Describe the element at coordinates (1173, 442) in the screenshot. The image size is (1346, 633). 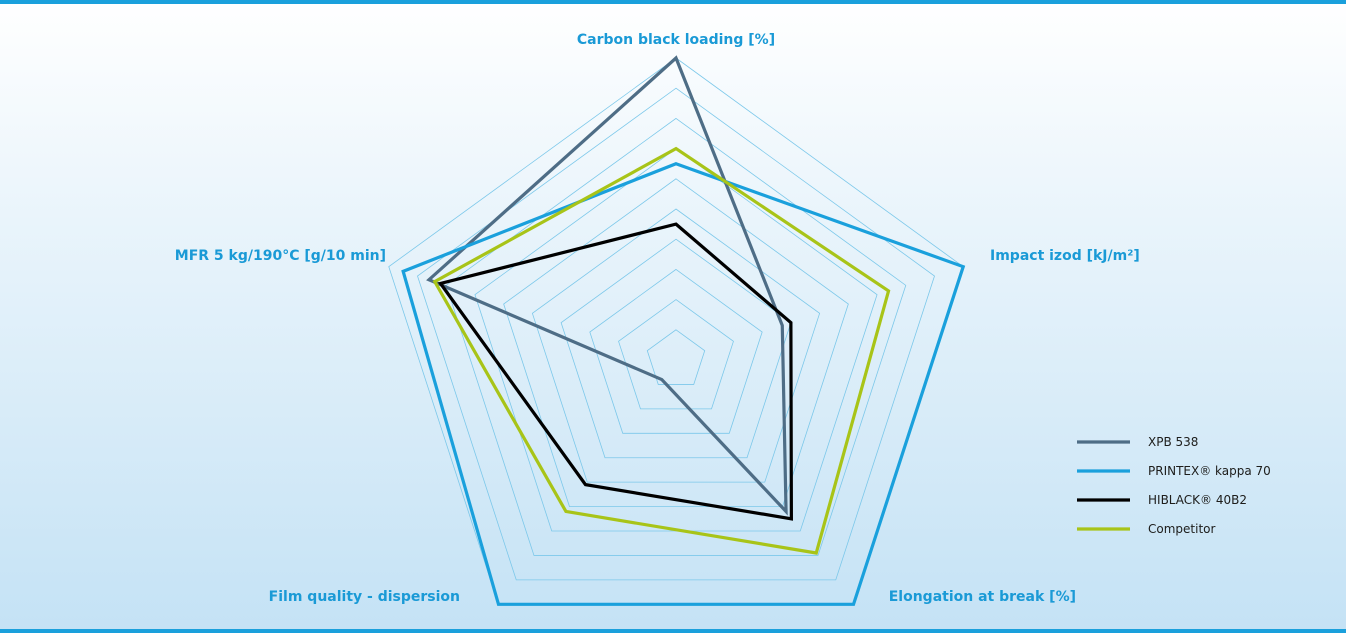
I see `legend-label-0: XPB 538` at that location.